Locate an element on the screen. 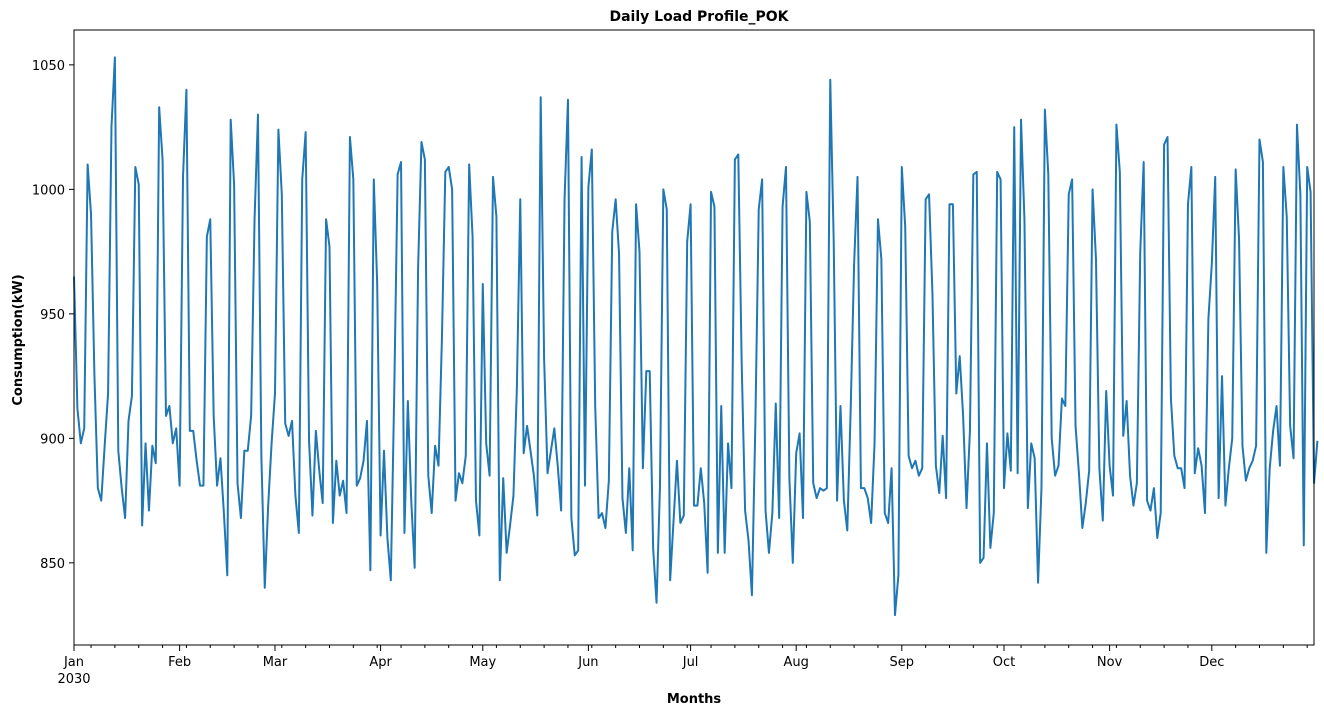 Image resolution: width=1324 pixels, height=715 pixels. x-tick-label: Nov is located at coordinates (1110, 662).